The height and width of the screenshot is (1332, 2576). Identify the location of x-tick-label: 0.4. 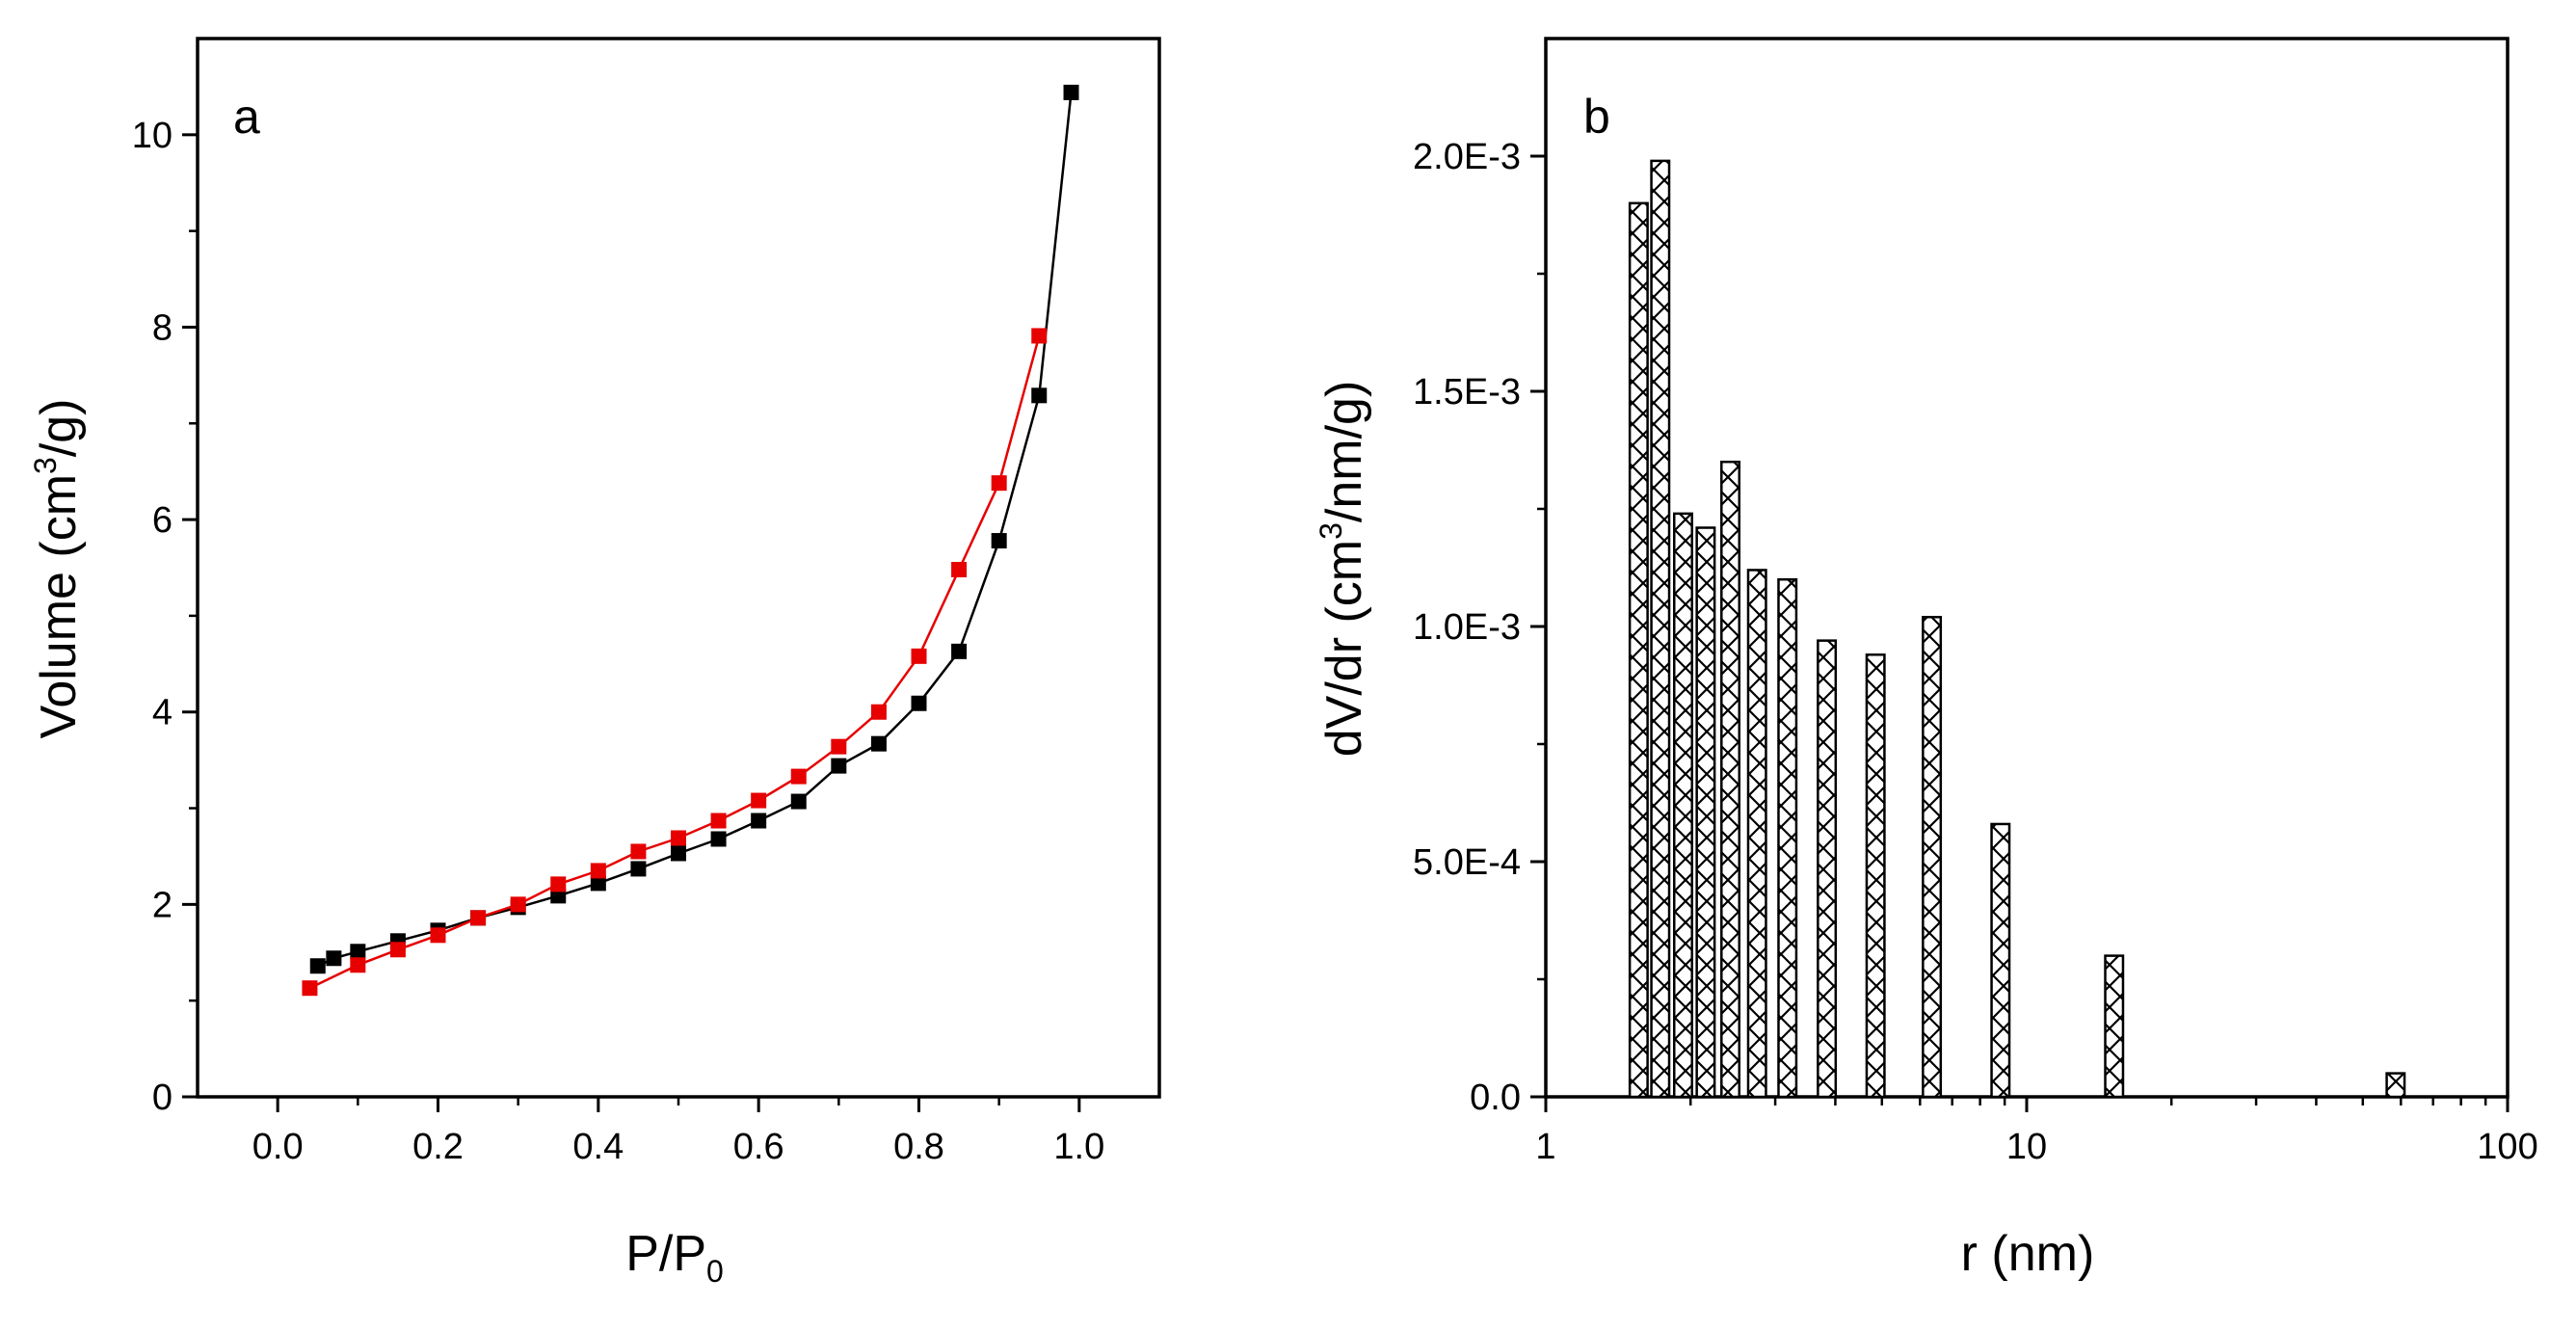
(598, 1147).